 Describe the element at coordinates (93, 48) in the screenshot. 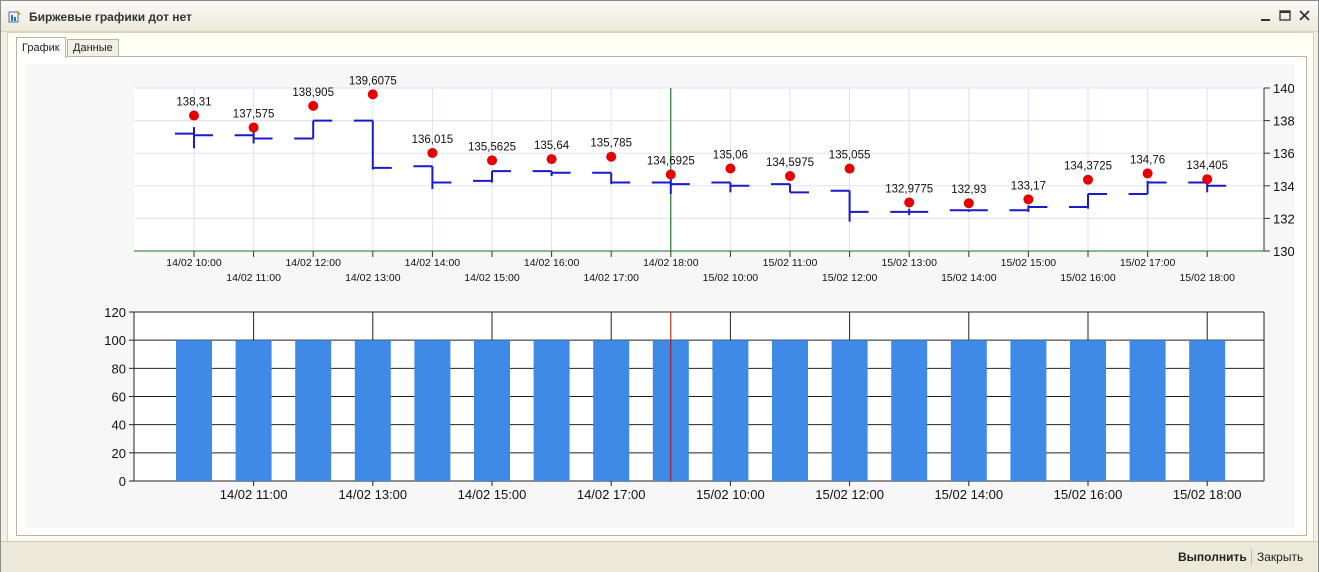

I see `tab-data: Данные` at that location.